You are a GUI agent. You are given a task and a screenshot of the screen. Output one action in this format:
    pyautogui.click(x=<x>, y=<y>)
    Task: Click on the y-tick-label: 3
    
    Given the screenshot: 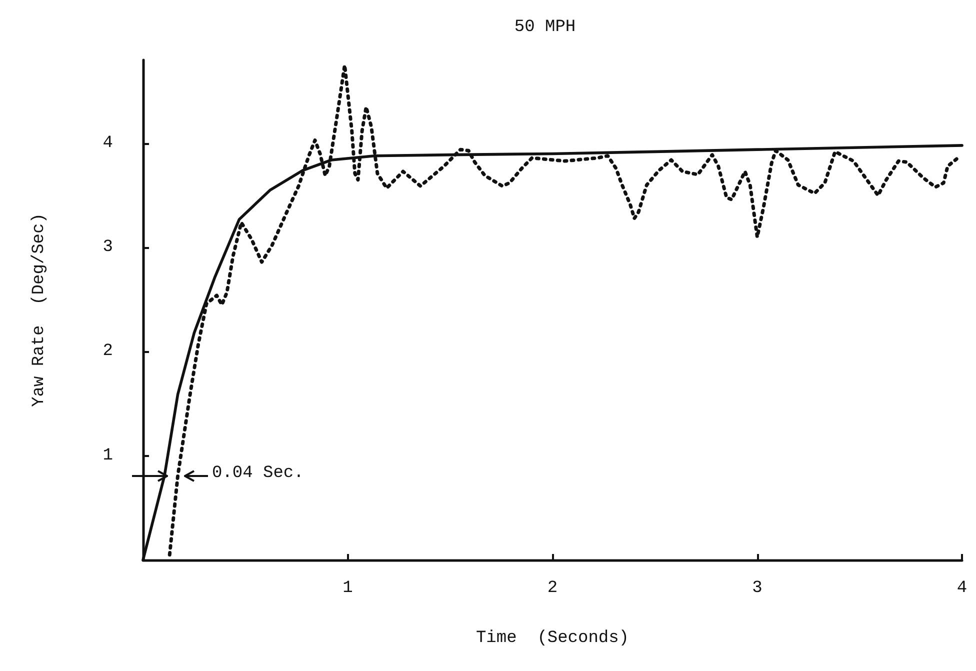 What is the action you would take?
    pyautogui.click(x=107, y=247)
    